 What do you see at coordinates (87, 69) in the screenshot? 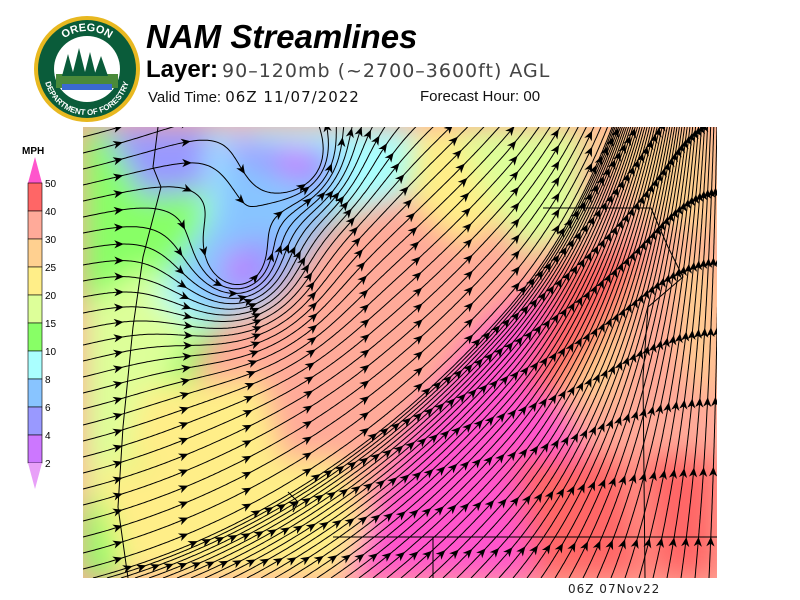
I see `oregon-department-of-forestry-logo: OREGON DEPARTMENT OF FORESTRY` at bounding box center [87, 69].